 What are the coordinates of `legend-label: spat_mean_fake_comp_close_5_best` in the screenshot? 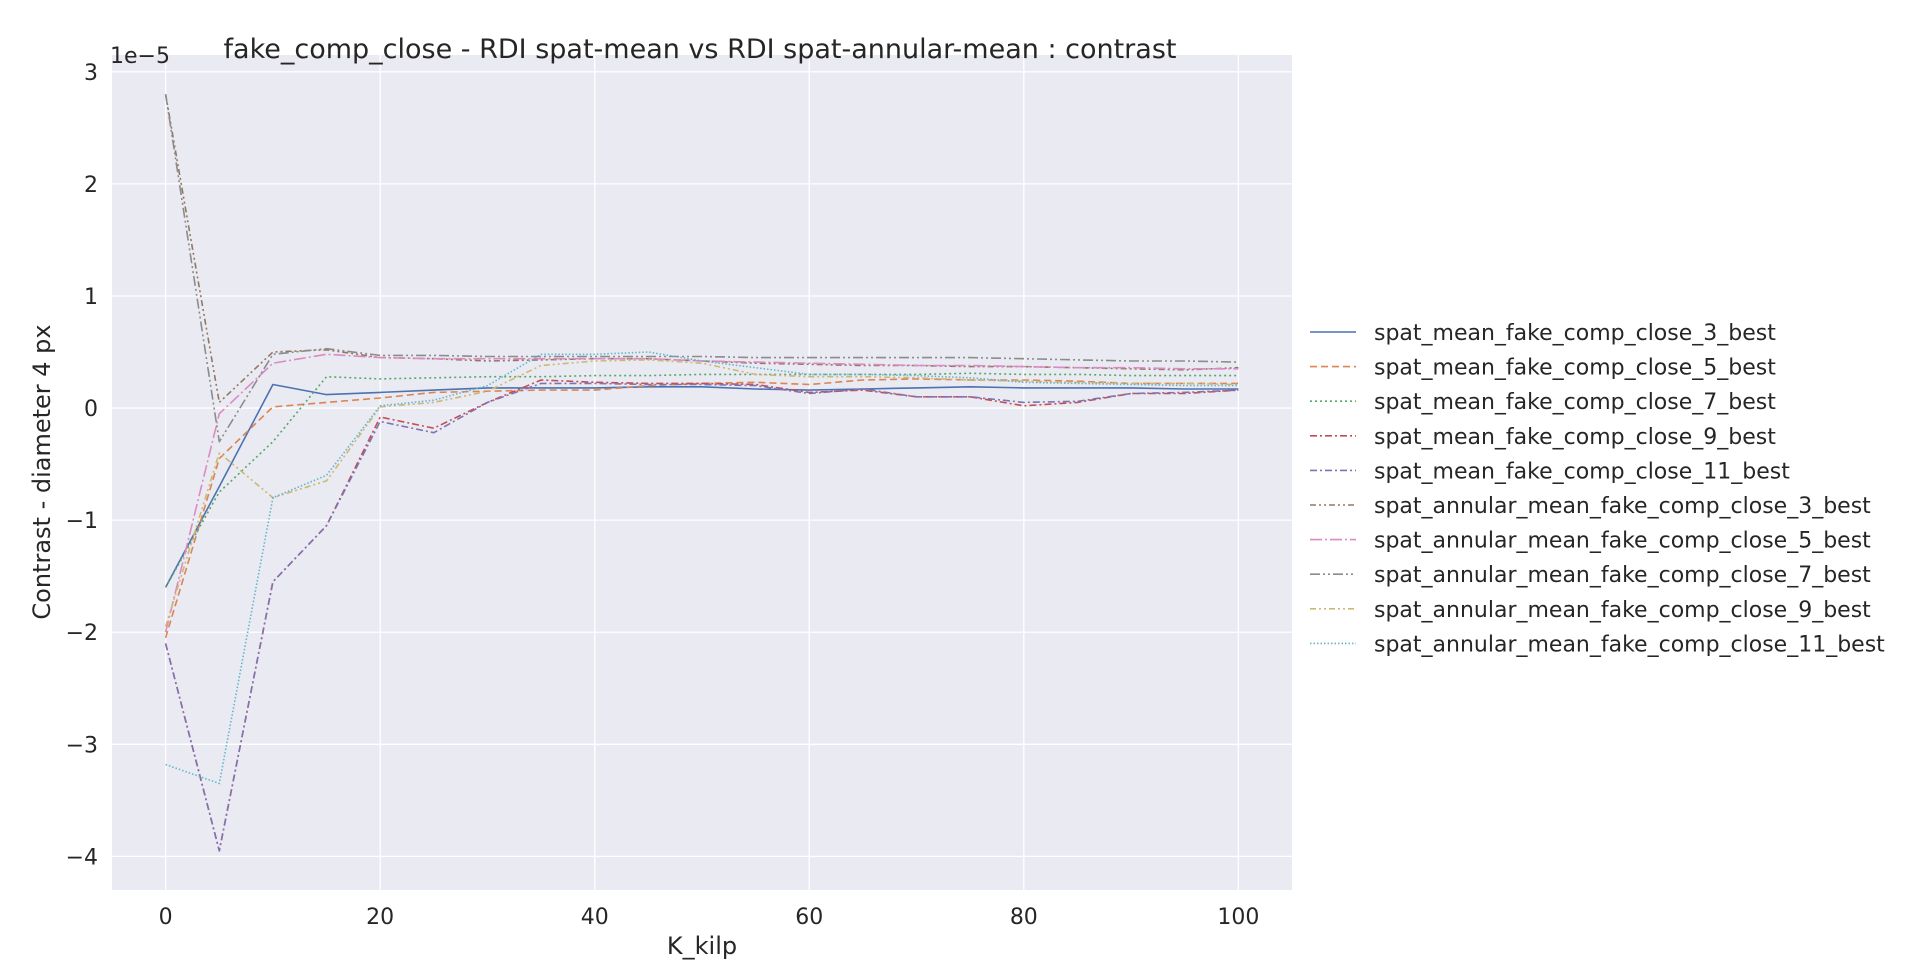 It's located at (1575, 368).